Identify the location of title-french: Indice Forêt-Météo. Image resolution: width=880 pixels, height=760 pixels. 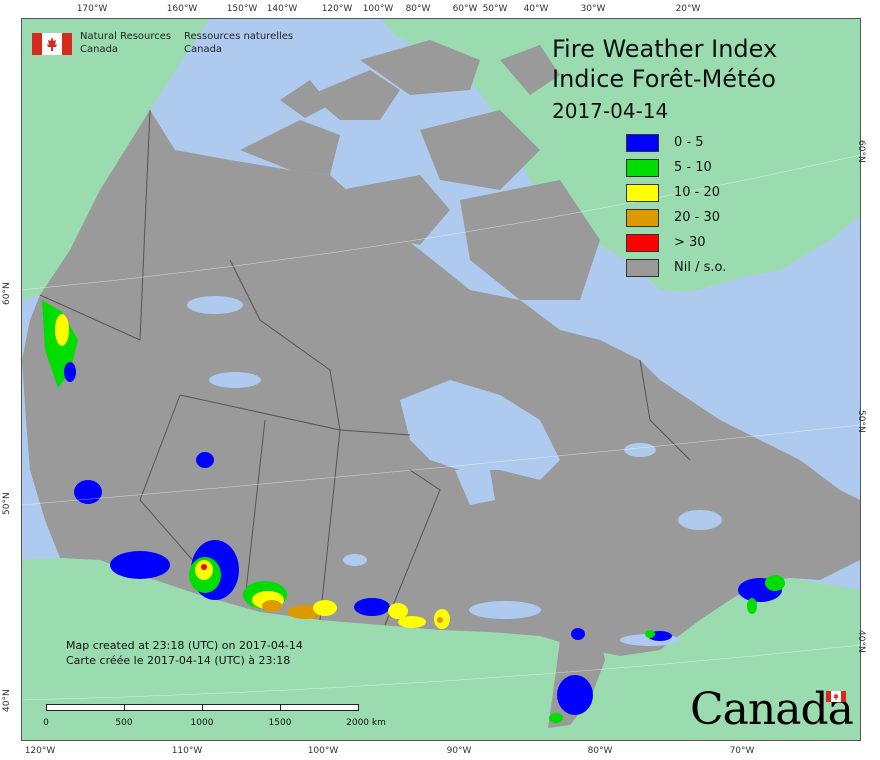
(664, 79).